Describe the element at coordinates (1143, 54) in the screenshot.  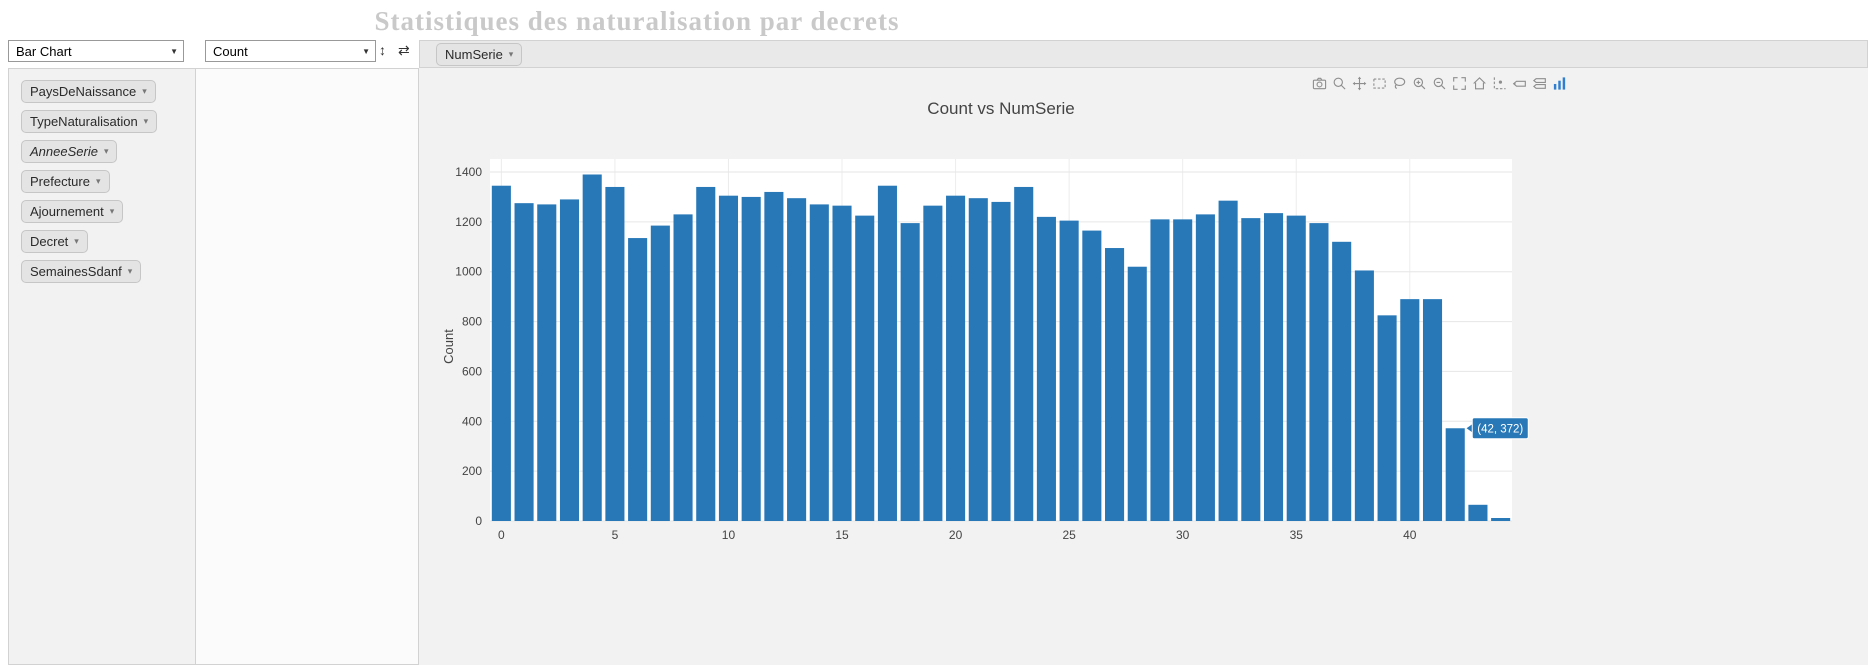
I see `columns-drop-zone: NumSerie ▾` at that location.